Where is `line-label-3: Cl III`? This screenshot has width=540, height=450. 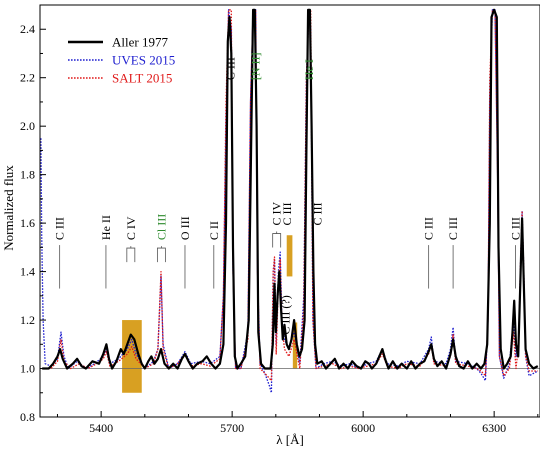 line-label-3: Cl III is located at coordinates (161, 227).